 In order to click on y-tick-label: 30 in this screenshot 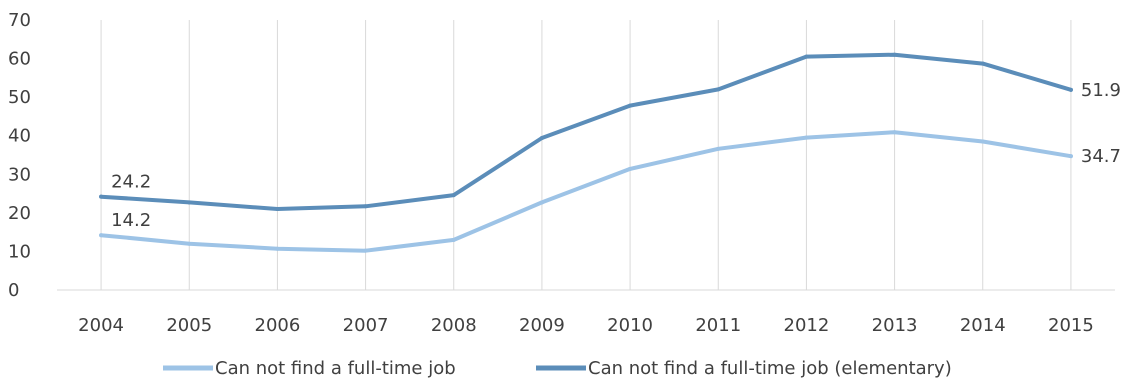, I will do `click(19, 174)`.